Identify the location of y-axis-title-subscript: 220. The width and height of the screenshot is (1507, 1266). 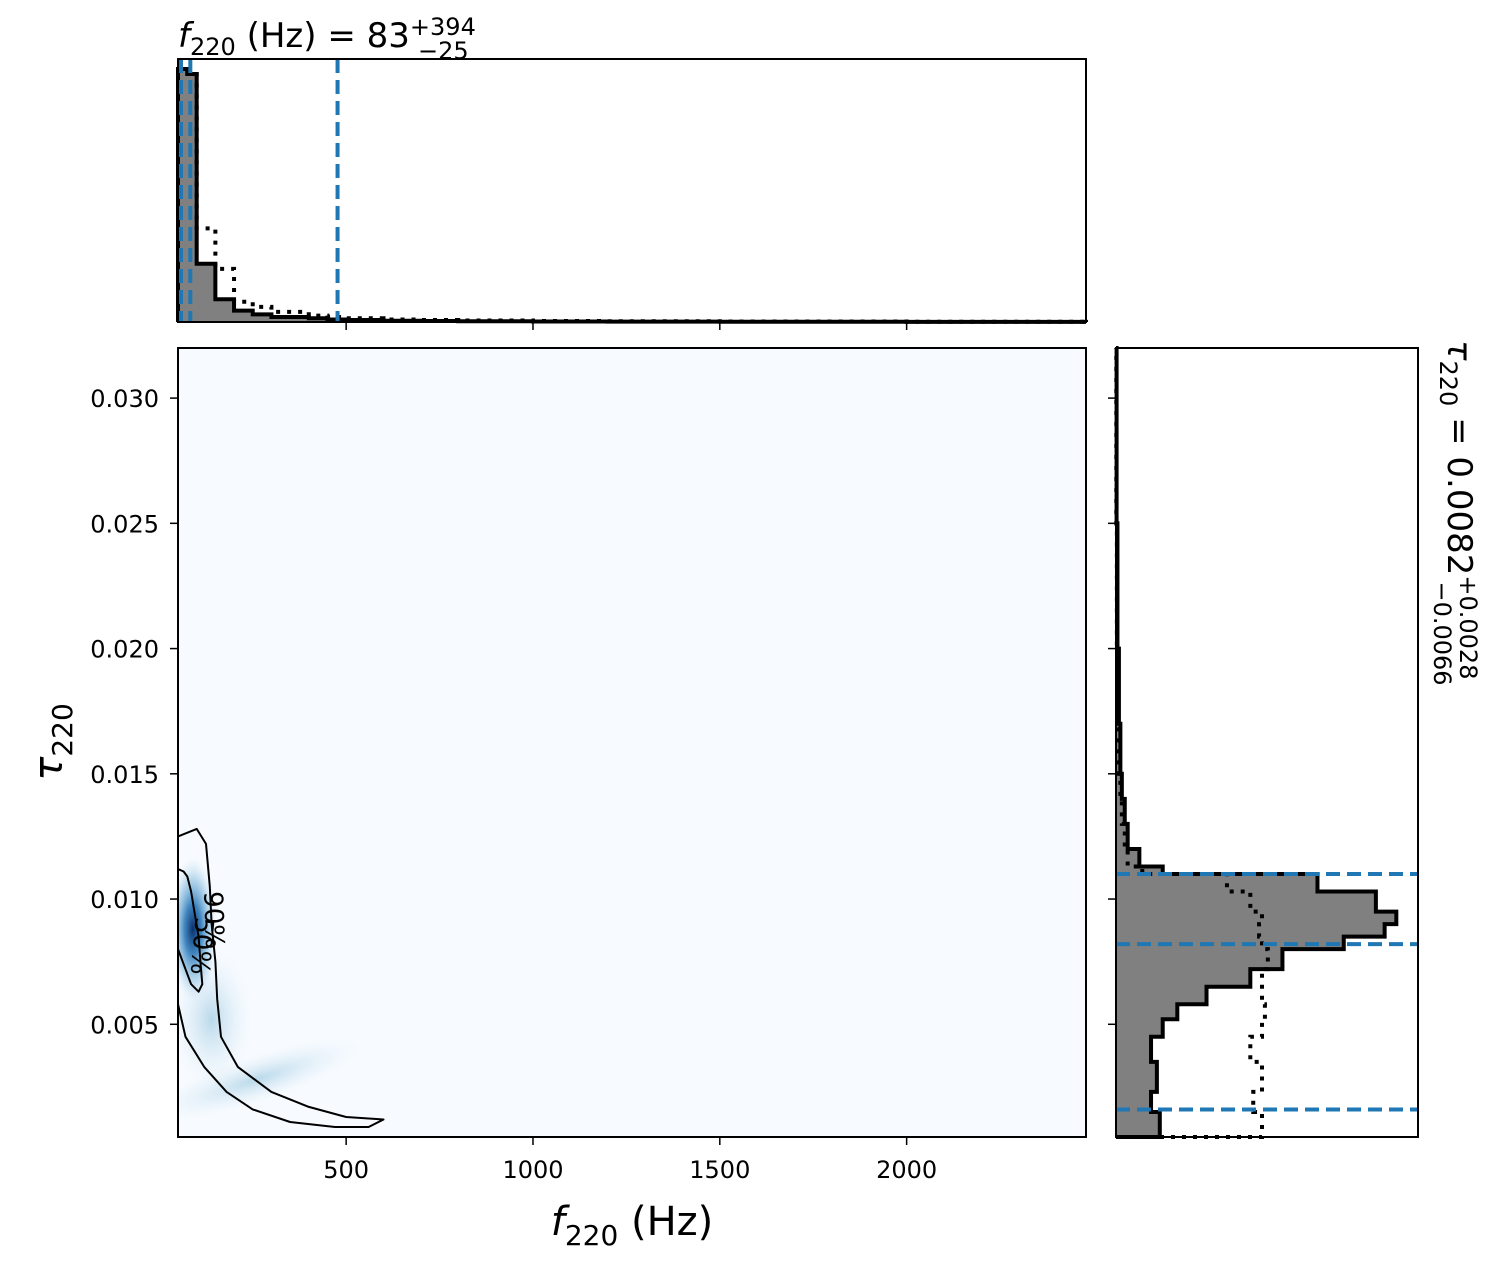
(62, 729).